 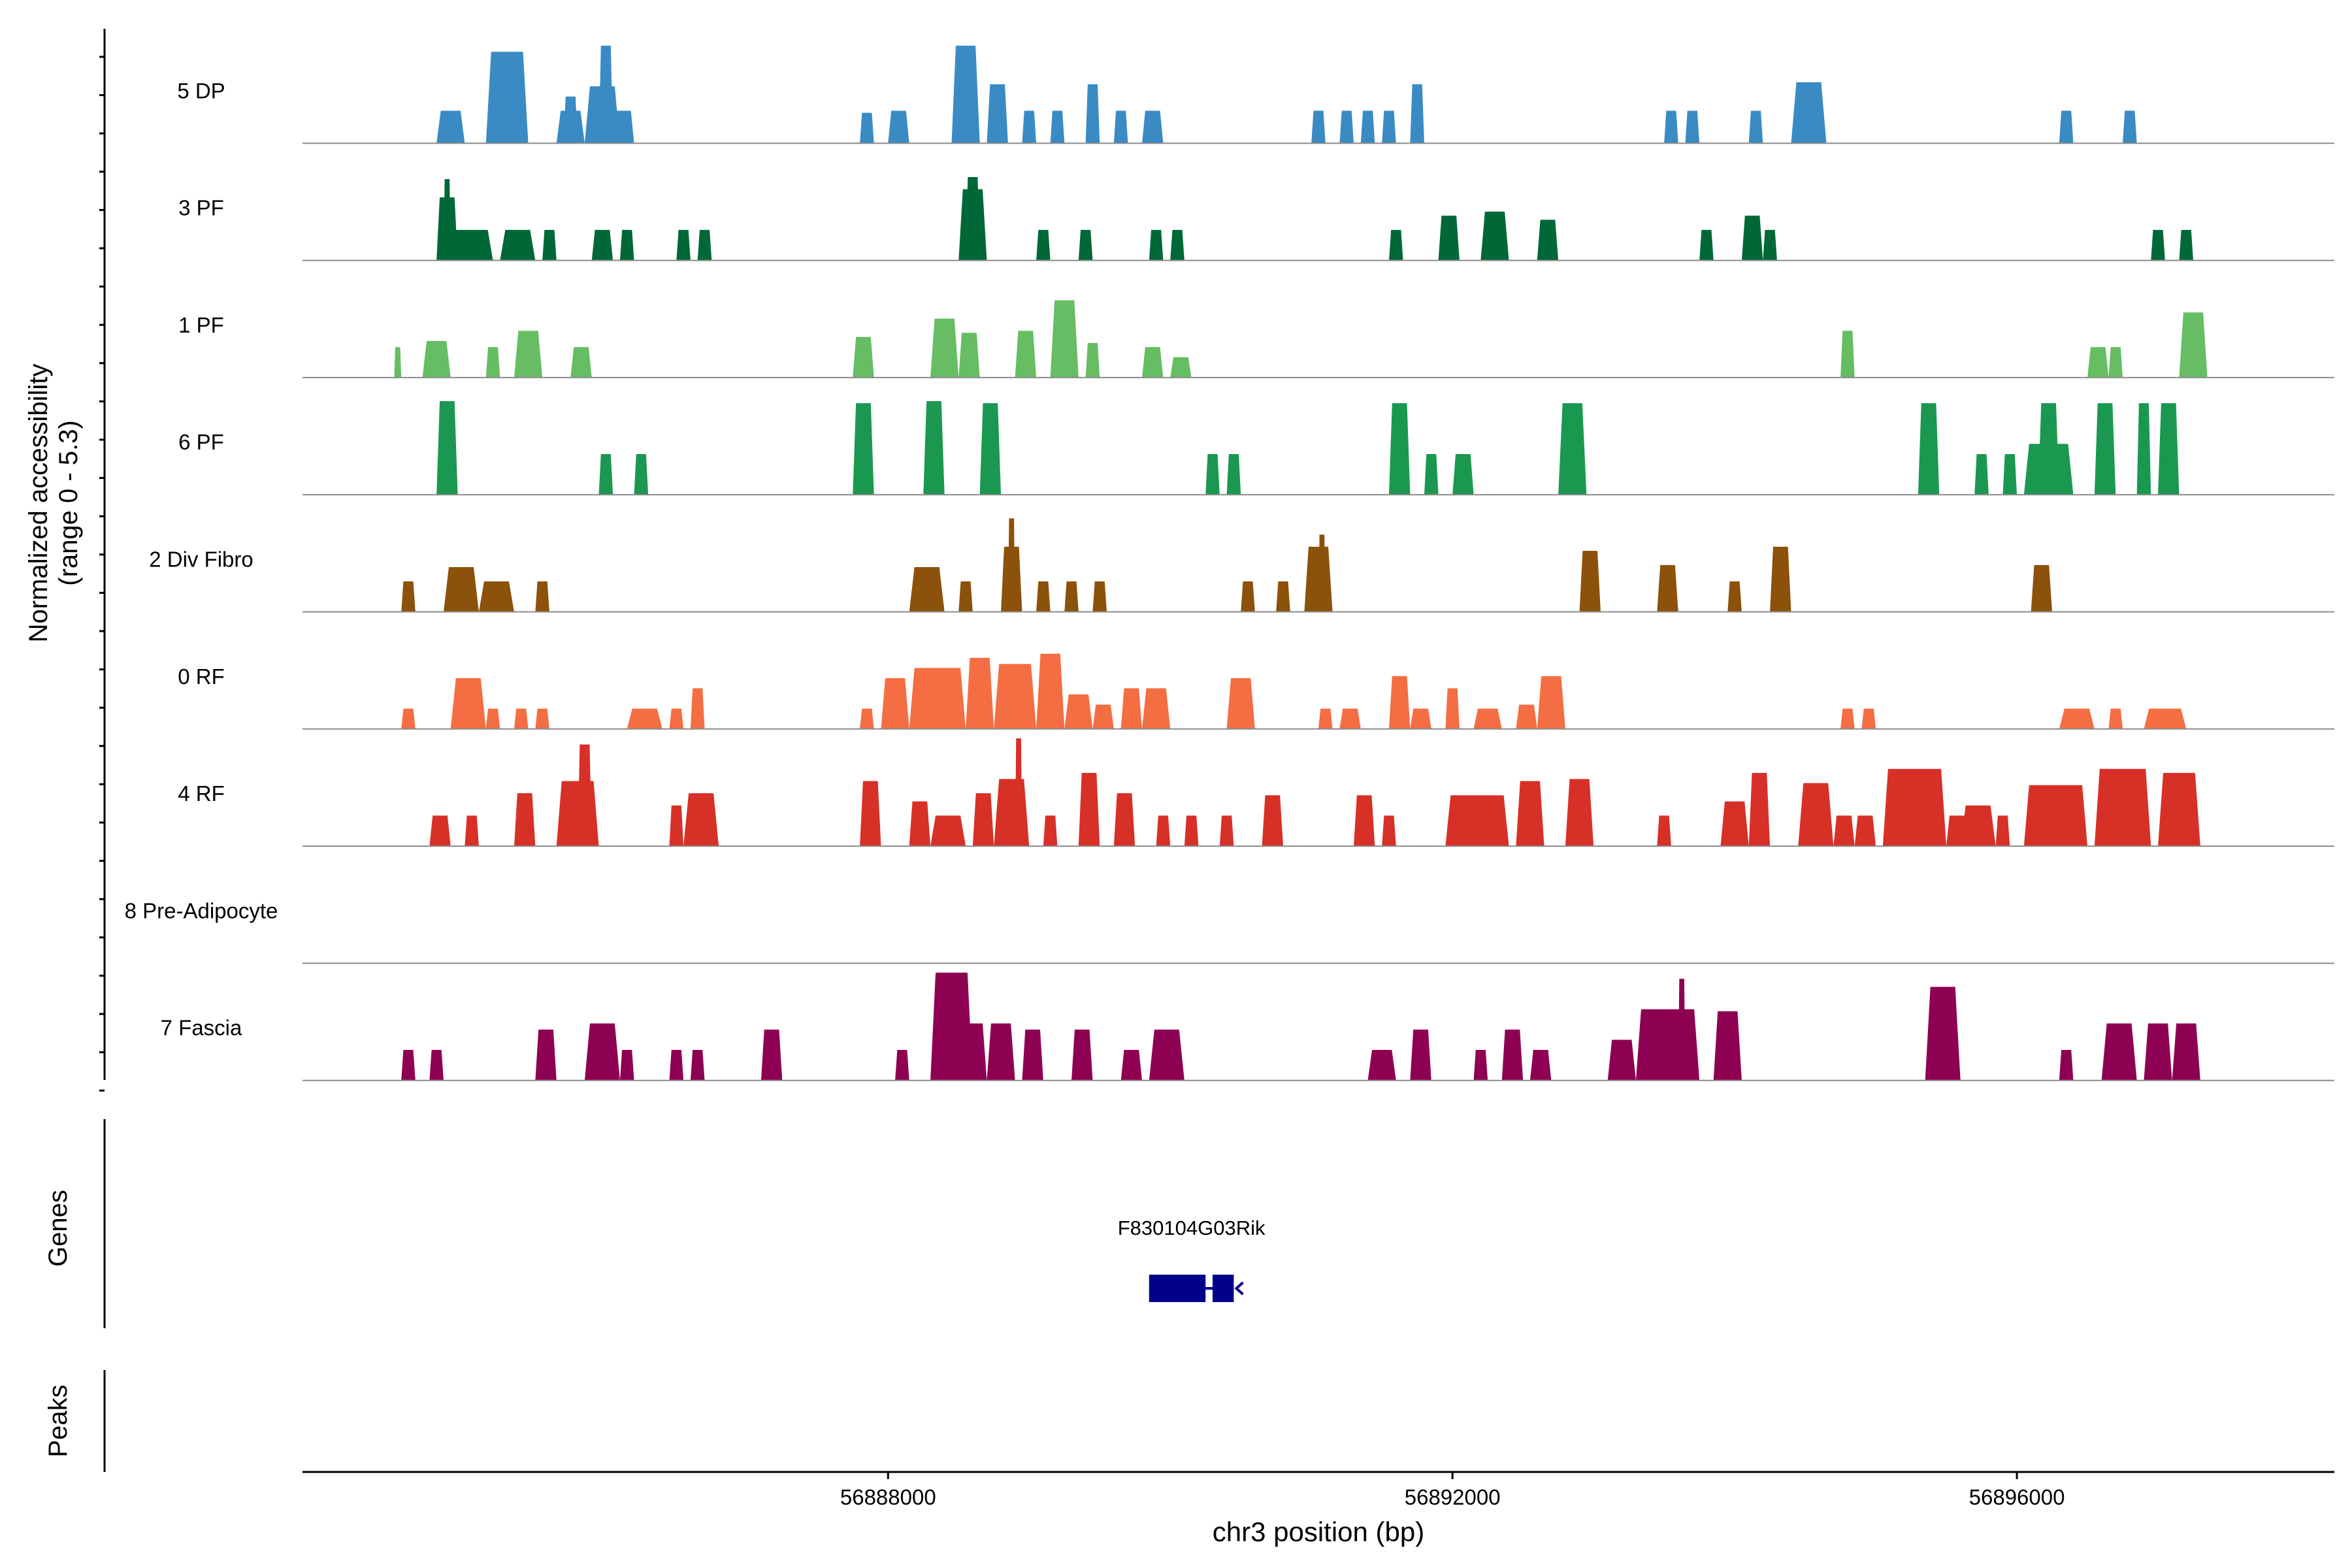 What do you see at coordinates (1319, 1531) in the screenshot?
I see `x-axis-label: chr3 position (bp)` at bounding box center [1319, 1531].